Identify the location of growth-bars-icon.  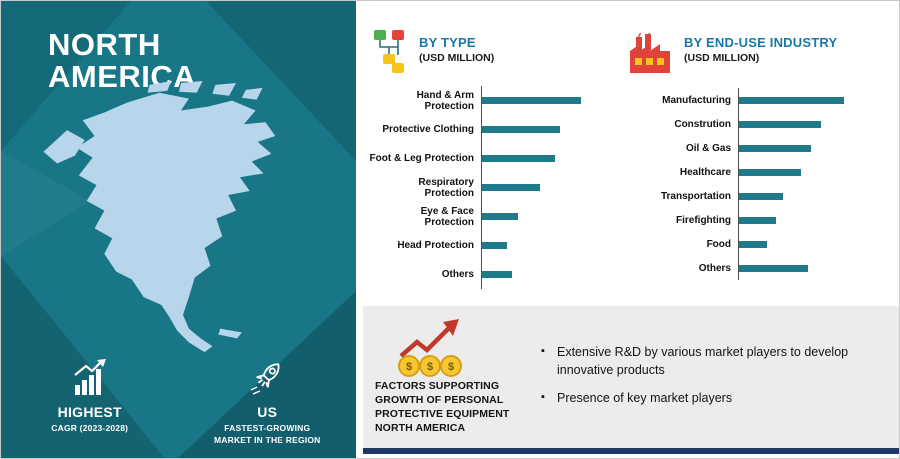
(90, 377).